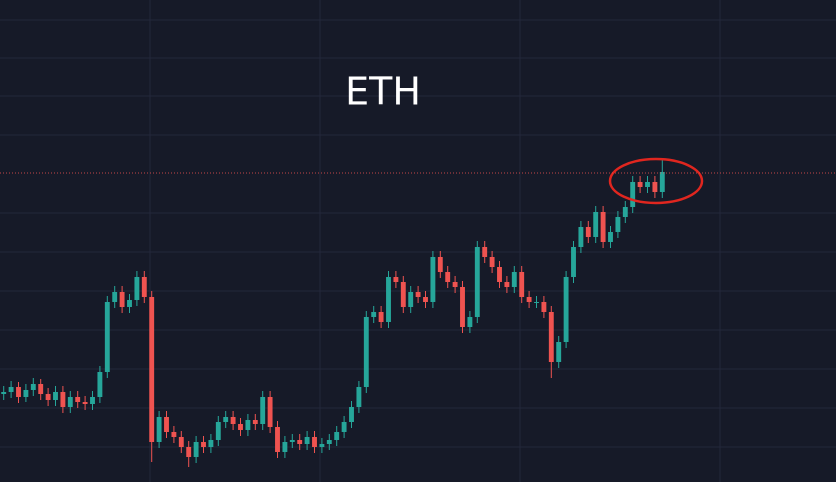 This screenshot has width=836, height=482. What do you see at coordinates (383, 92) in the screenshot?
I see `chart-title: ETH` at bounding box center [383, 92].